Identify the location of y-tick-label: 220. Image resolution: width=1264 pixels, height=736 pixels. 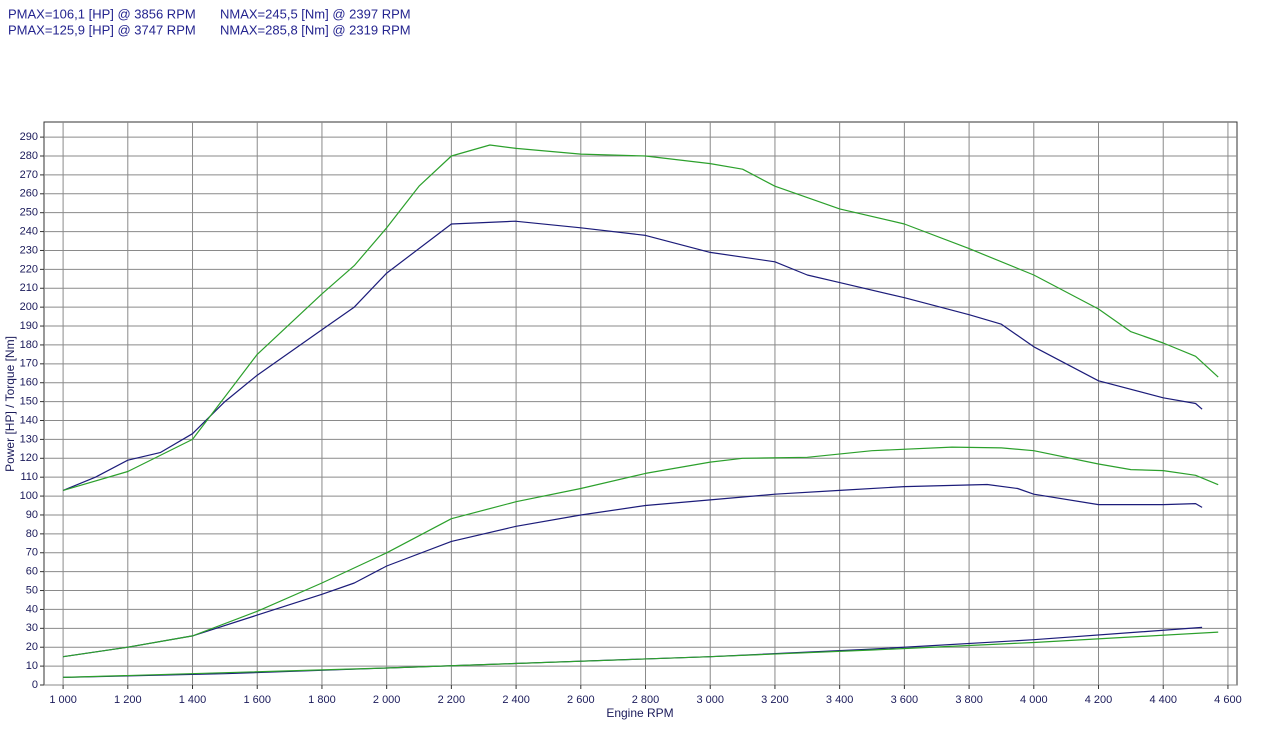
(29, 269).